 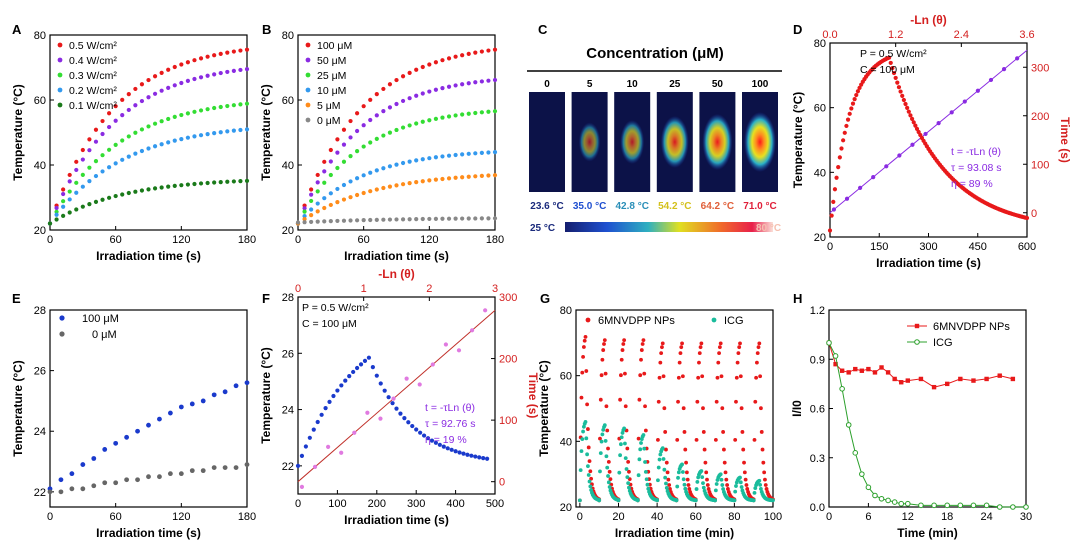 What do you see at coordinates (760, 84) in the screenshot?
I see `concentration-label: 100` at bounding box center [760, 84].